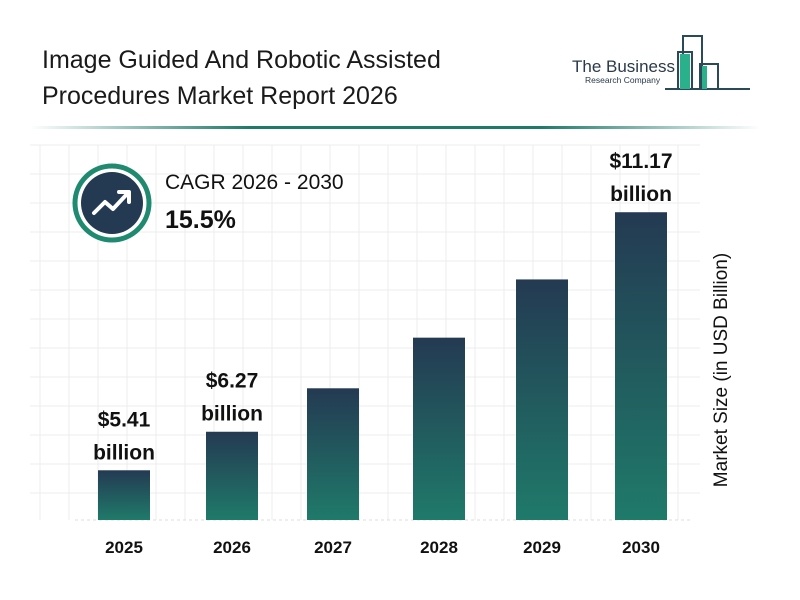 The image size is (800, 600). What do you see at coordinates (232, 475) in the screenshot?
I see `bar-2026` at bounding box center [232, 475].